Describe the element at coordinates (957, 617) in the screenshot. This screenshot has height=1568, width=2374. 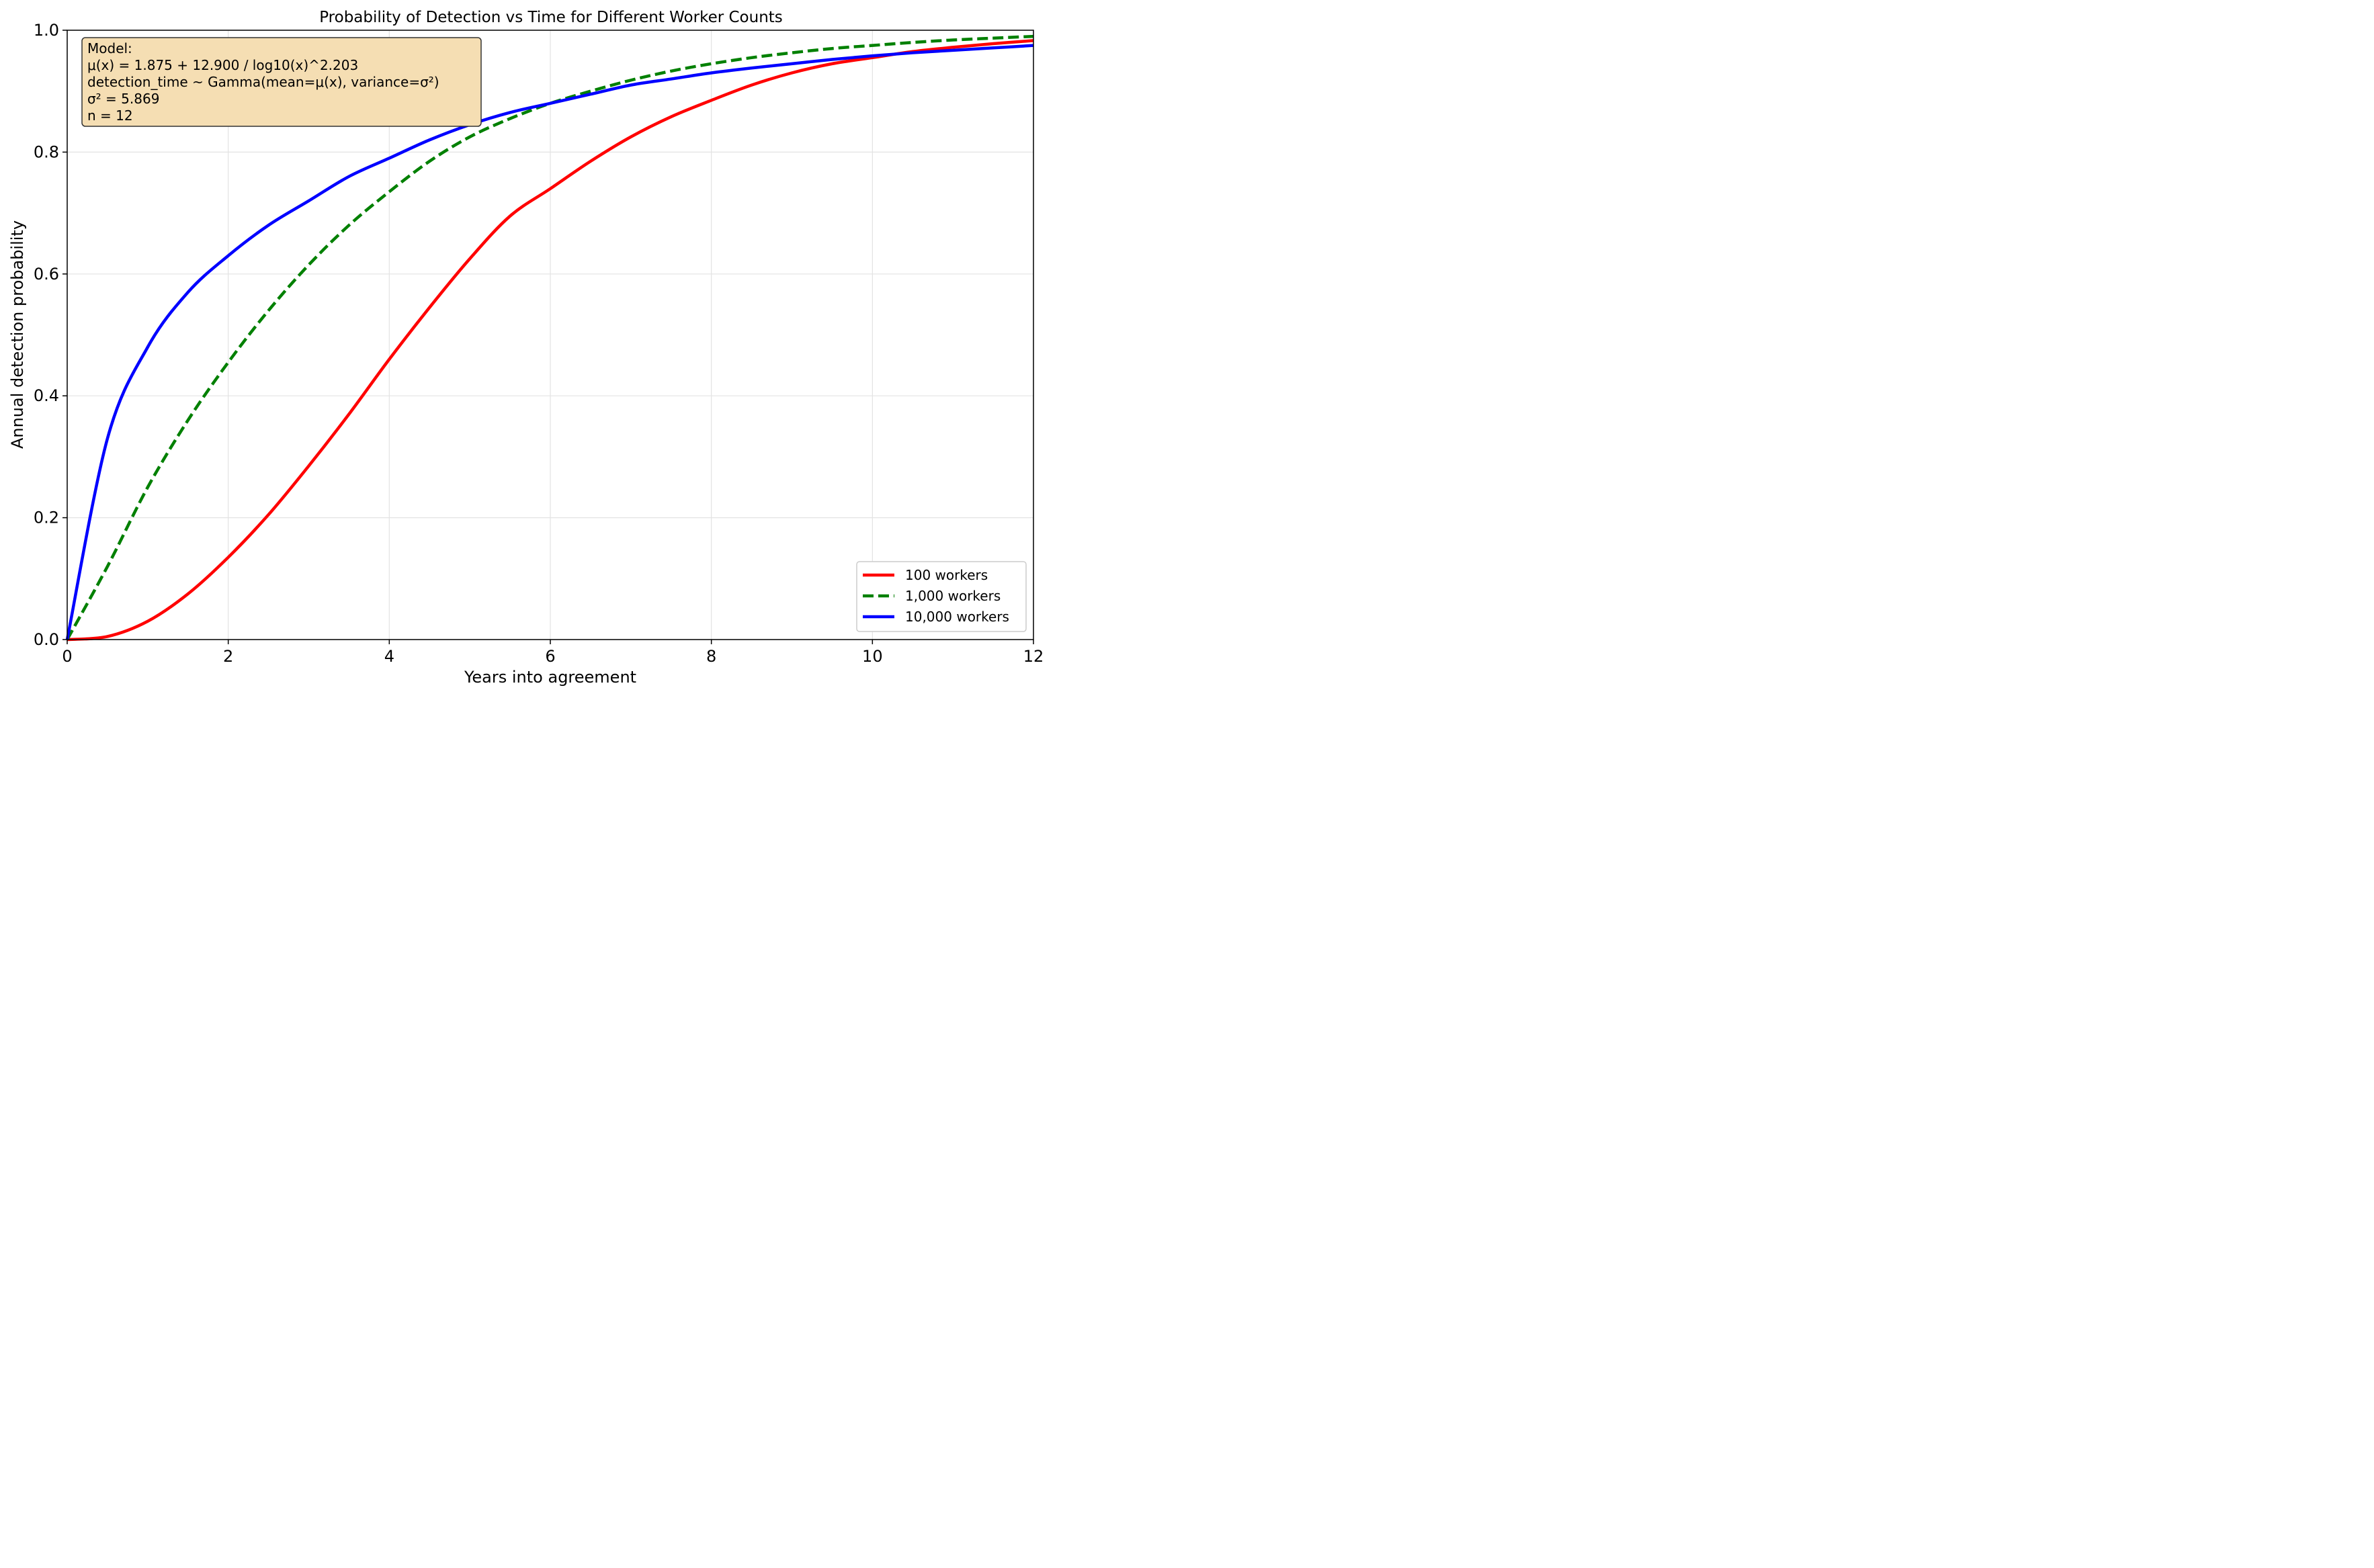
I see `legend-label-10000-workers: 10,000 workers` at that location.